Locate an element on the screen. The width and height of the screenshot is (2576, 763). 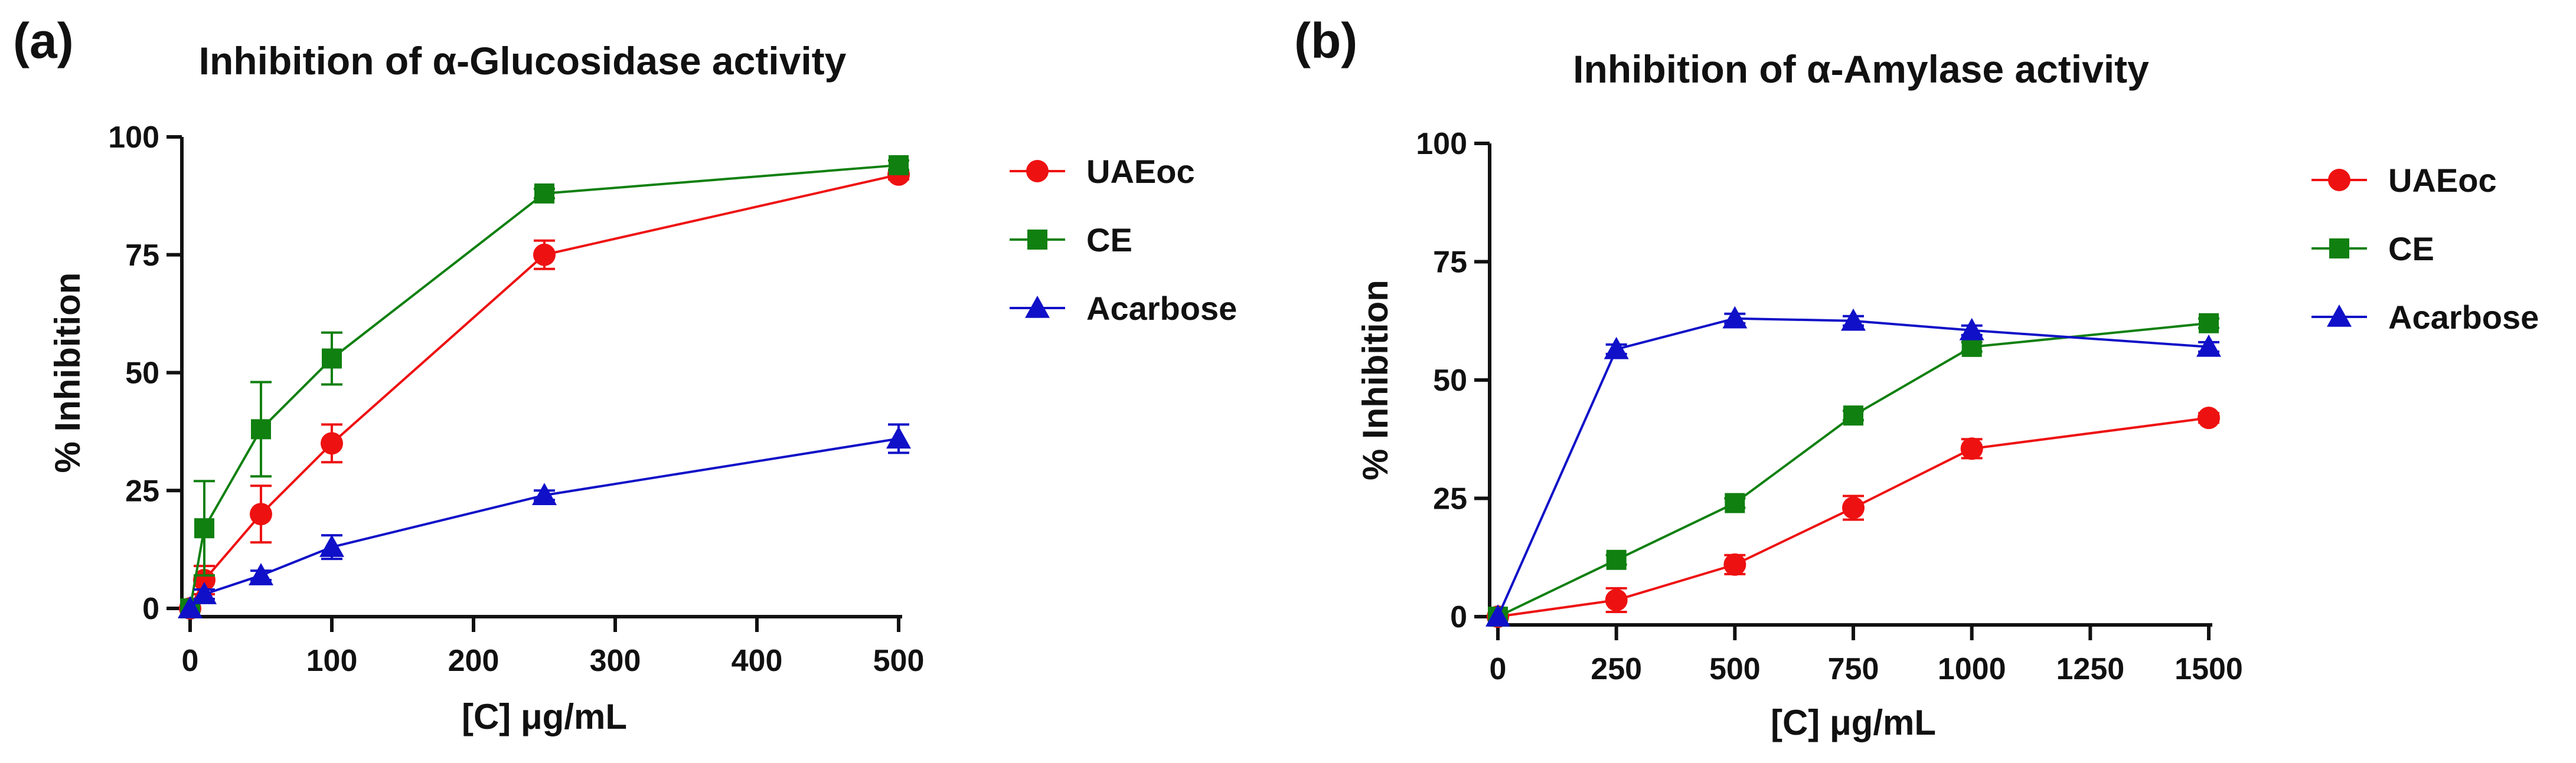
panel-b-series-acarbose is located at coordinates (1853, 466).